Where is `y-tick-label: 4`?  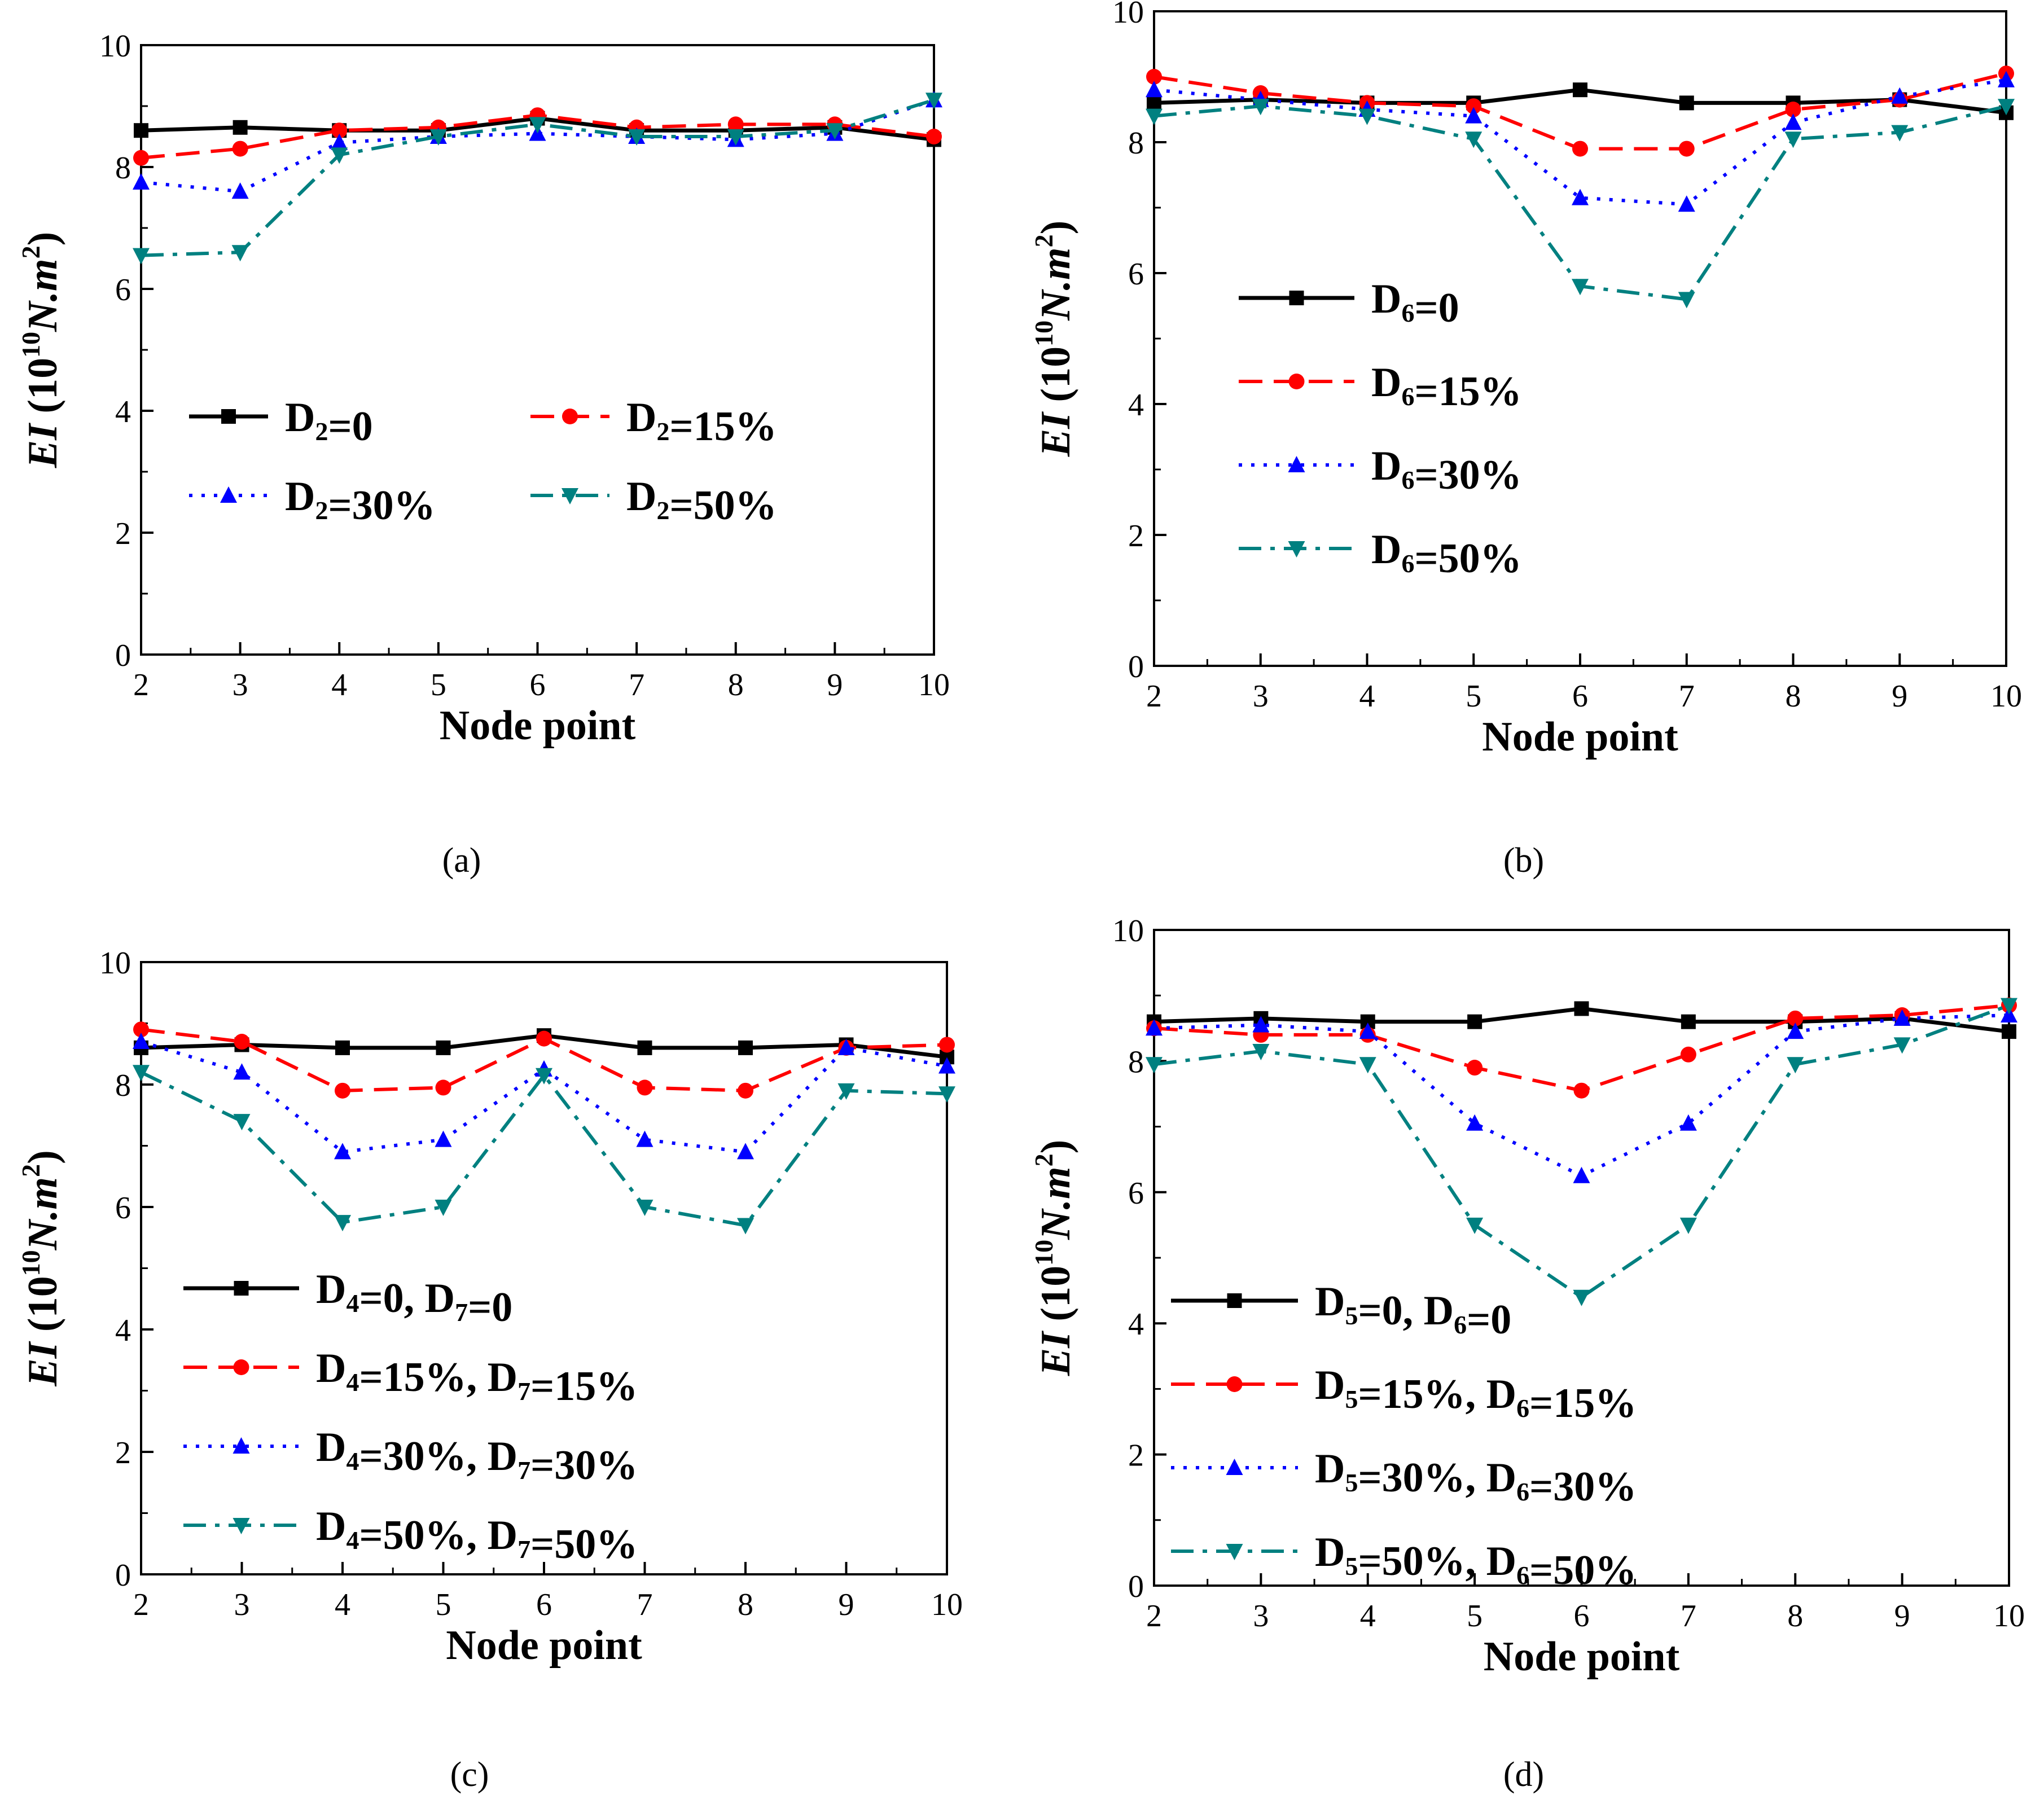
y-tick-label: 4 is located at coordinates (1136, 405).